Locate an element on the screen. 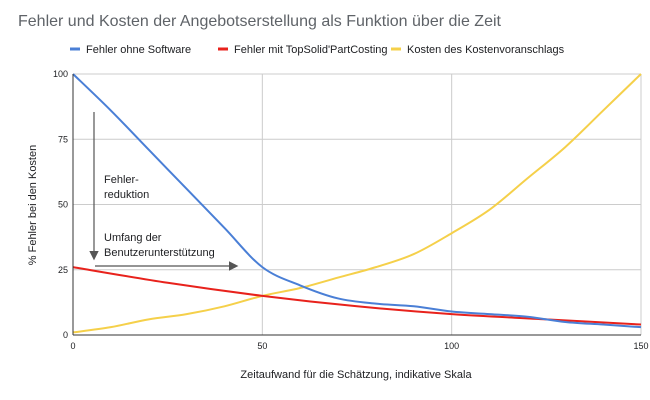 The width and height of the screenshot is (650, 400). x-tick-label: 100 is located at coordinates (451, 346).